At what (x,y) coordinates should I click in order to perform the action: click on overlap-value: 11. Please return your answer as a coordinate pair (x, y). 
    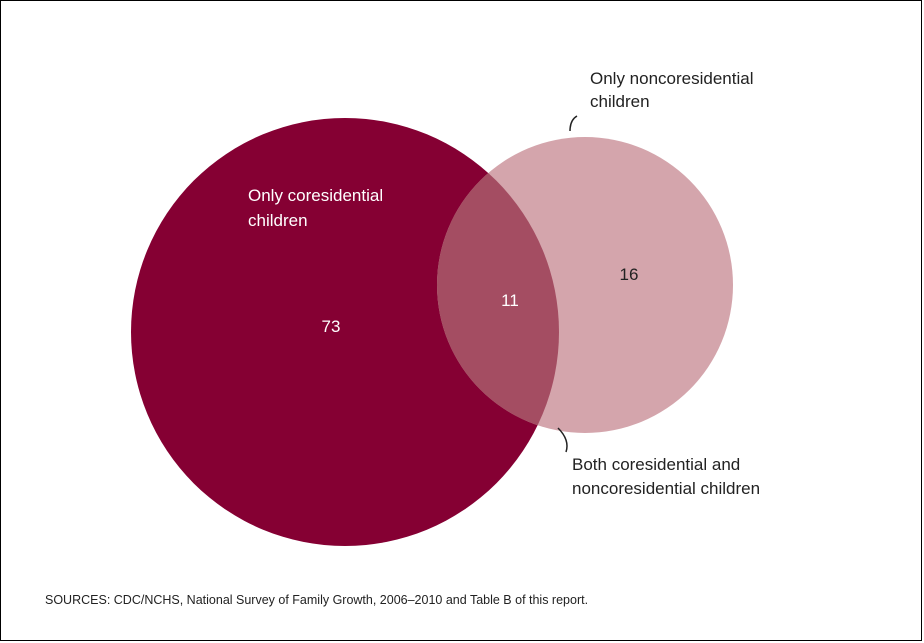
    Looking at the image, I should click on (510, 300).